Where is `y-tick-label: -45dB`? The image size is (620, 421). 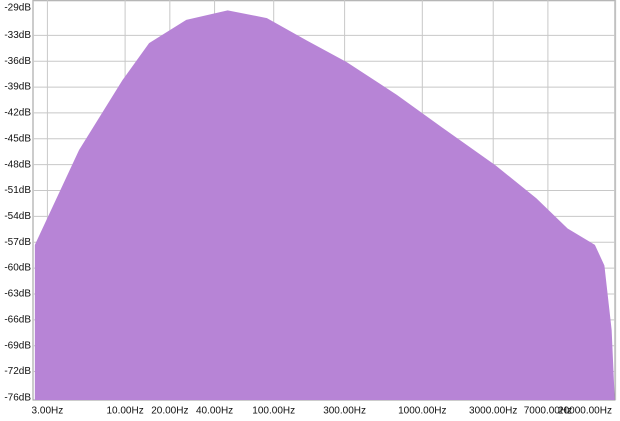
y-tick-label: -45dB is located at coordinates (17, 138).